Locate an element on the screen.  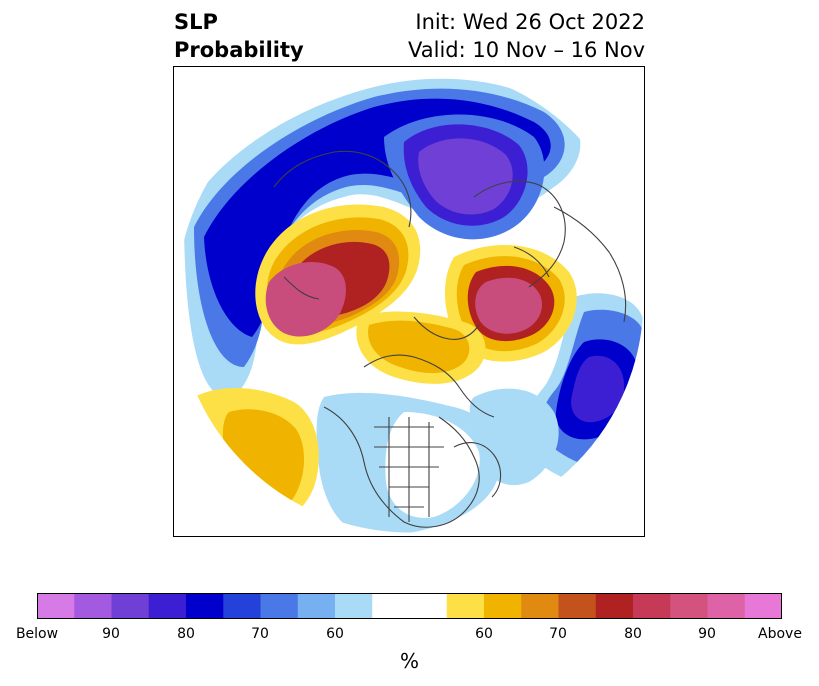
tick-label-below-80: 80 is located at coordinates (186, 634).